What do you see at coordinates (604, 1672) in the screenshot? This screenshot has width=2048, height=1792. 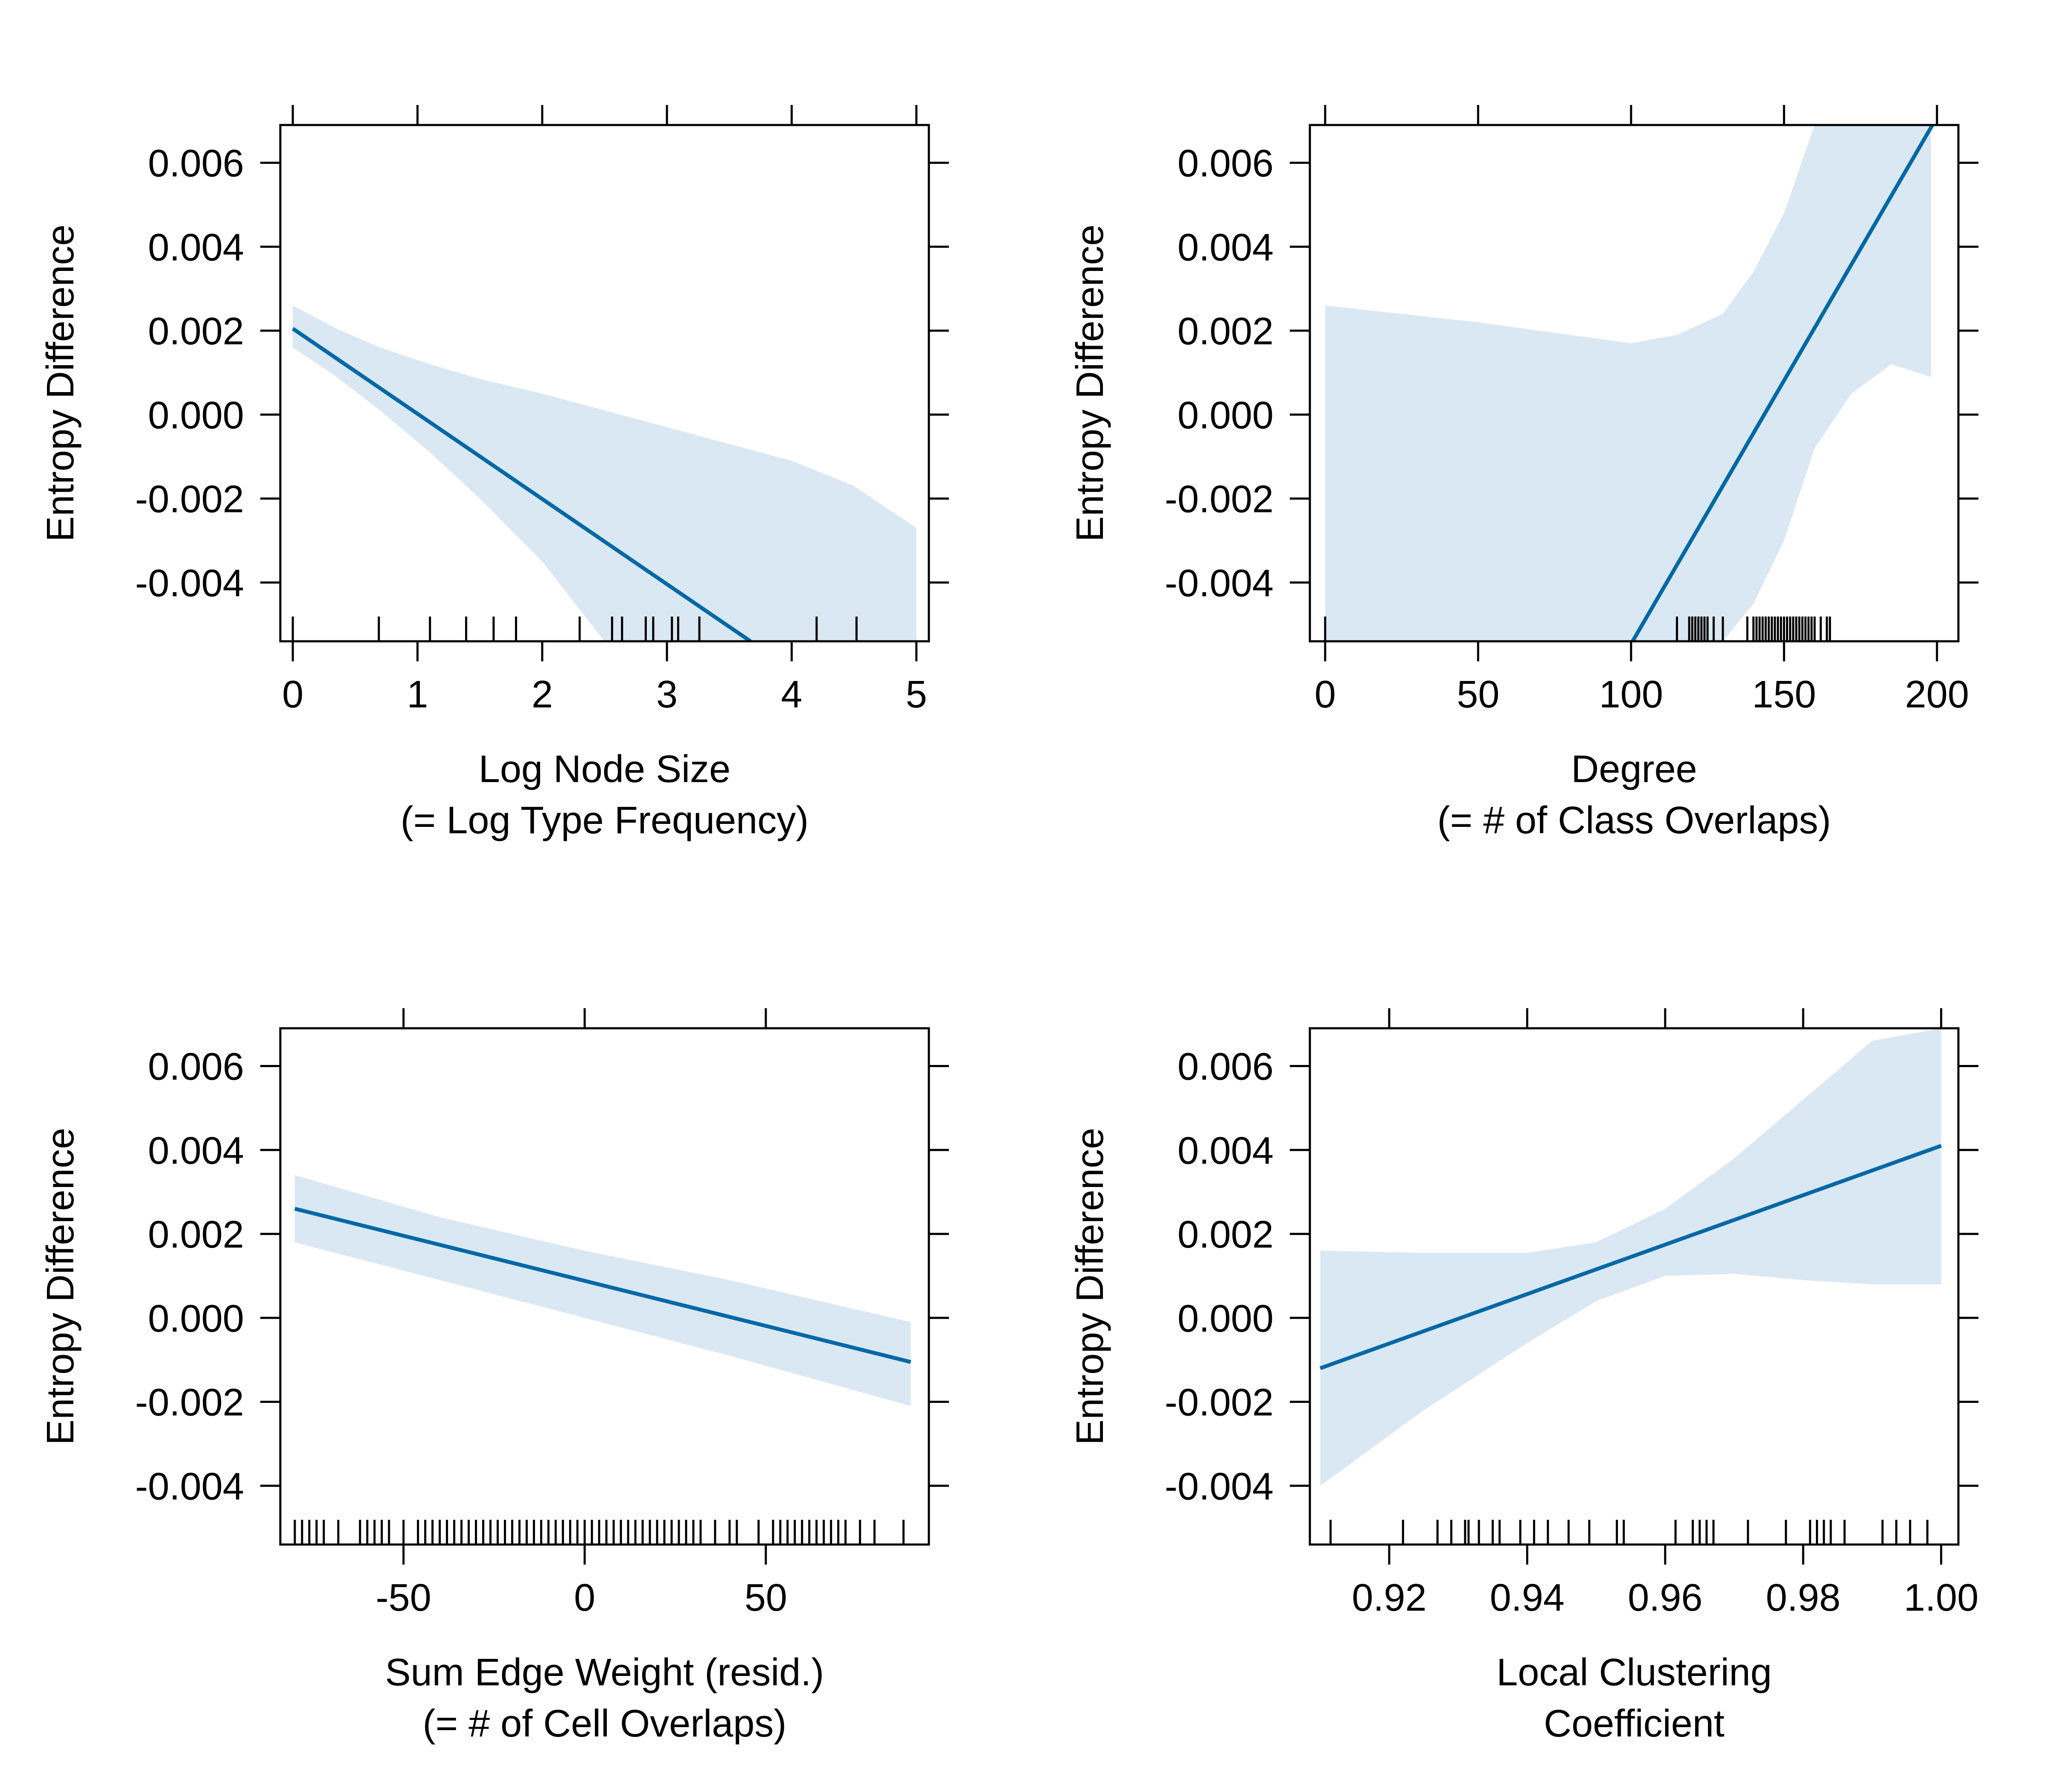 I see `x-axis-label-line: Sum Edge Weight (resid.)` at bounding box center [604, 1672].